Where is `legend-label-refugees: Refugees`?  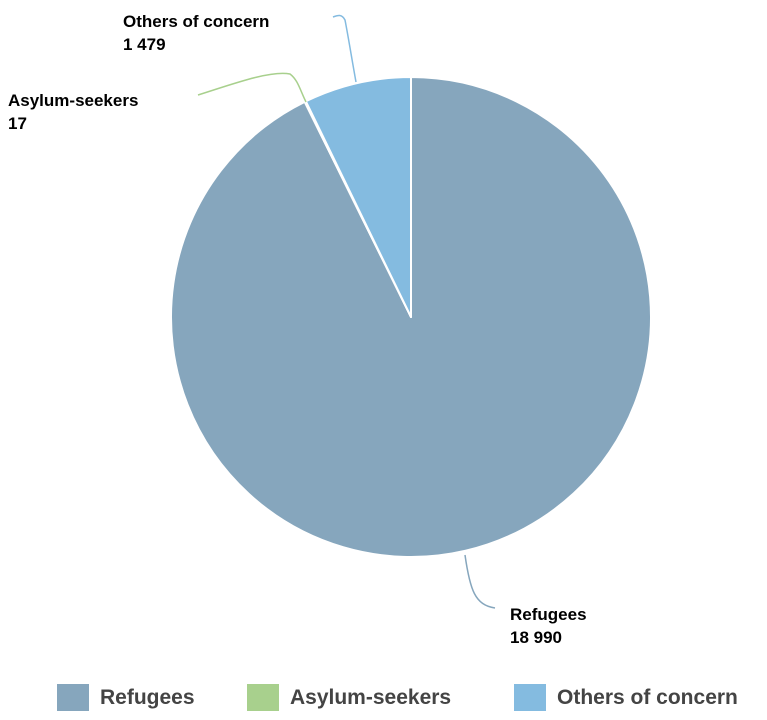
legend-label-refugees: Refugees is located at coordinates (147, 697).